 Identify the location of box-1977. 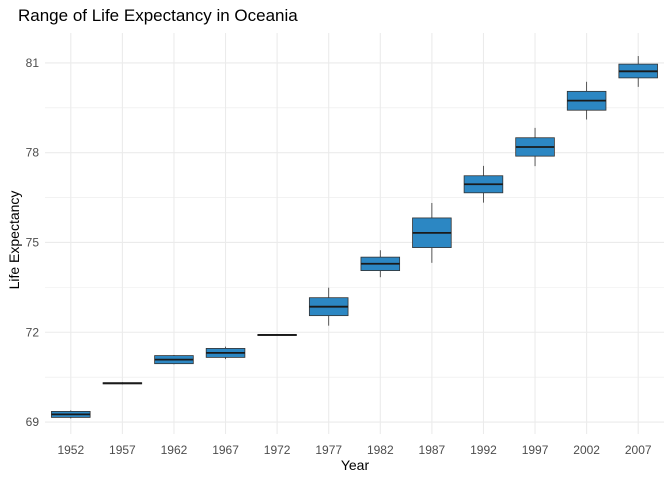
(328, 306).